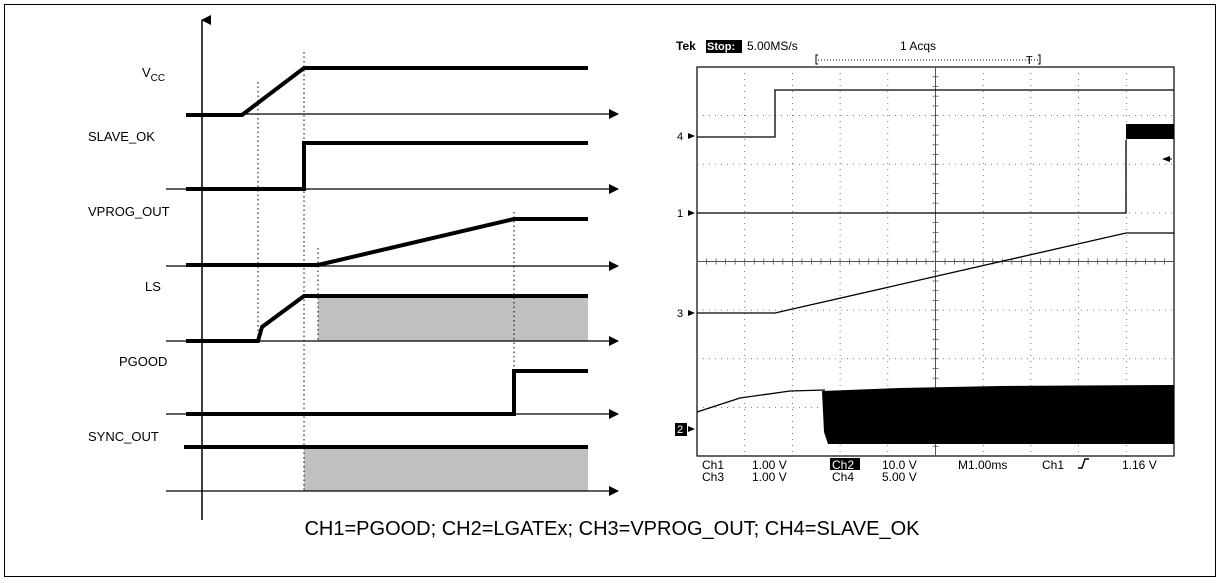  I want to click on slave-ok-waveform, so click(387, 166).